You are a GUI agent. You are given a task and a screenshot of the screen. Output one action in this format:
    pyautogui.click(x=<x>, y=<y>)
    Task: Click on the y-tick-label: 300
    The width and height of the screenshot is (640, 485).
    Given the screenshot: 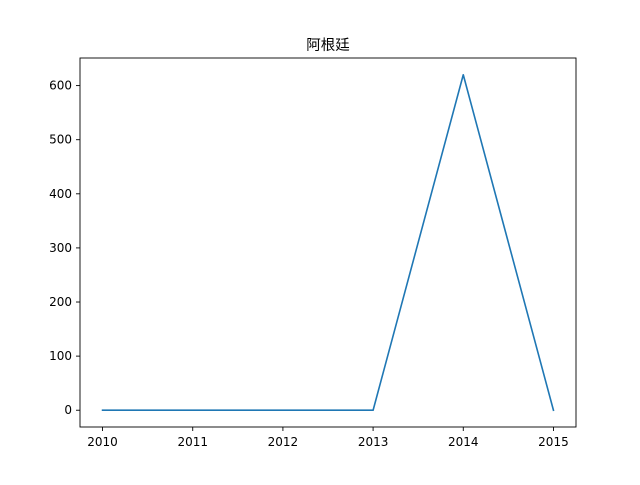 What is the action you would take?
    pyautogui.click(x=60, y=248)
    